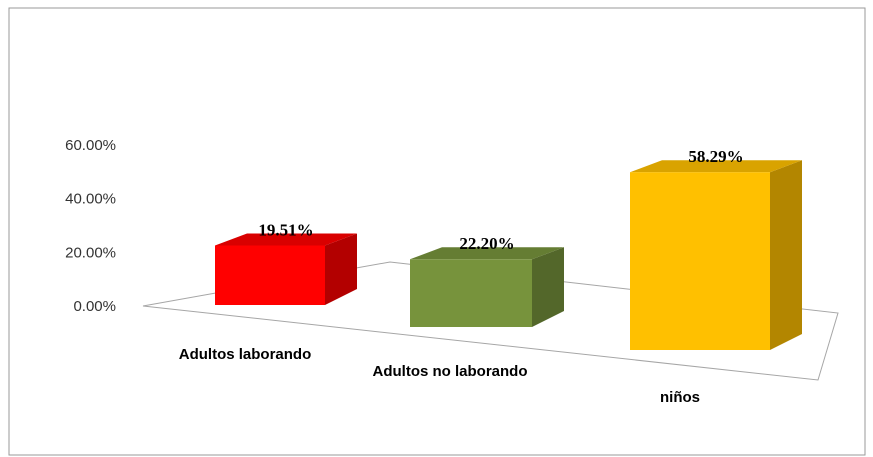 This screenshot has width=873, height=457. I want to click on x-tick-label: niños, so click(680, 397).